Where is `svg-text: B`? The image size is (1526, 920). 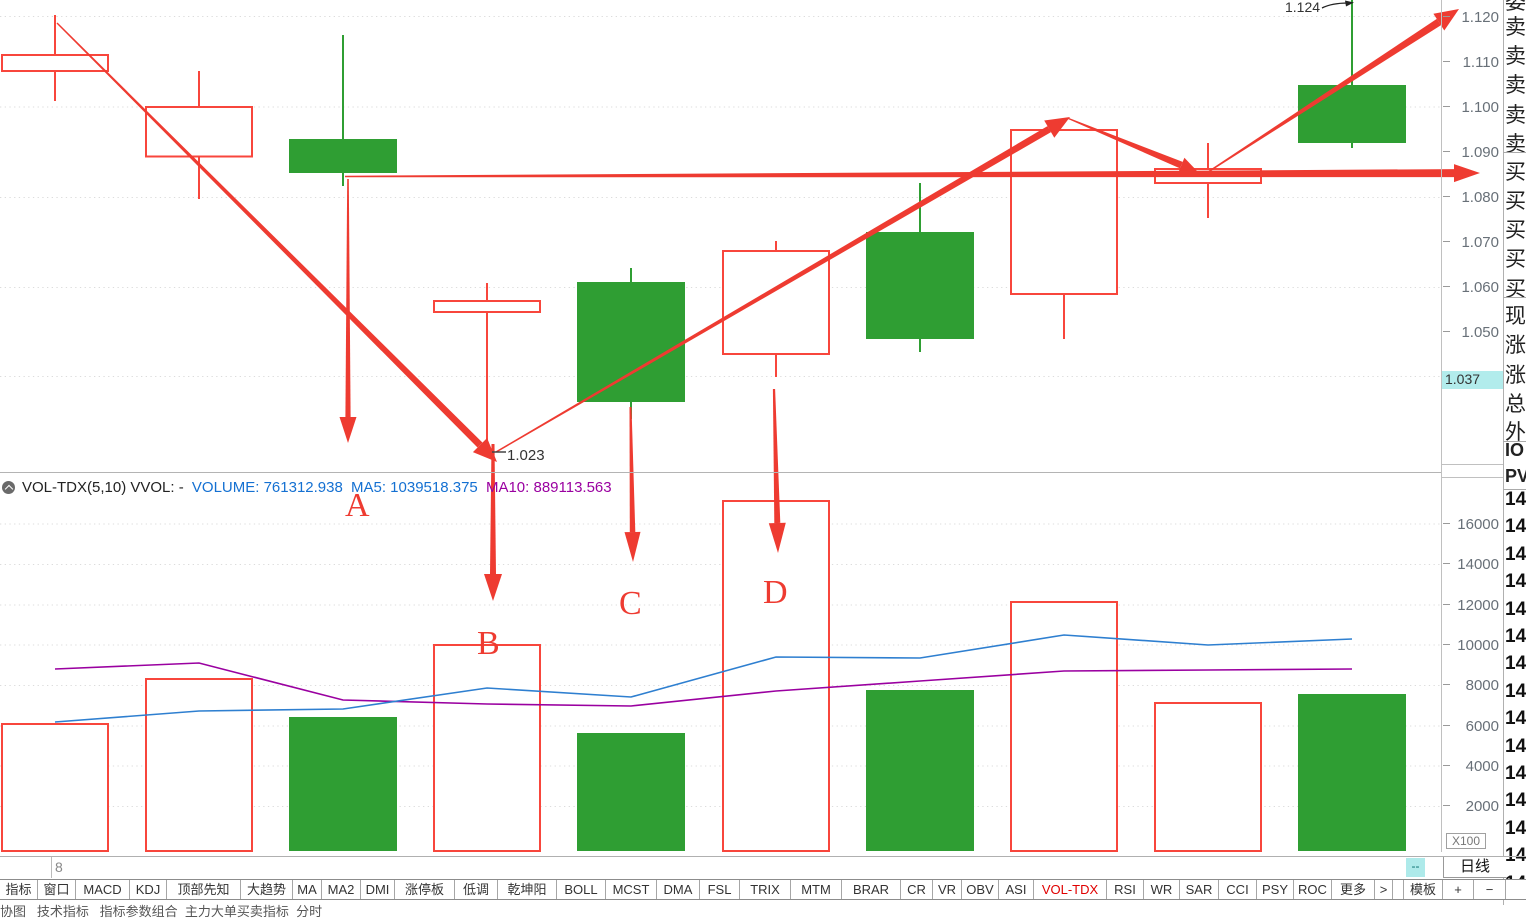
svg-text: B is located at coordinates (488, 643).